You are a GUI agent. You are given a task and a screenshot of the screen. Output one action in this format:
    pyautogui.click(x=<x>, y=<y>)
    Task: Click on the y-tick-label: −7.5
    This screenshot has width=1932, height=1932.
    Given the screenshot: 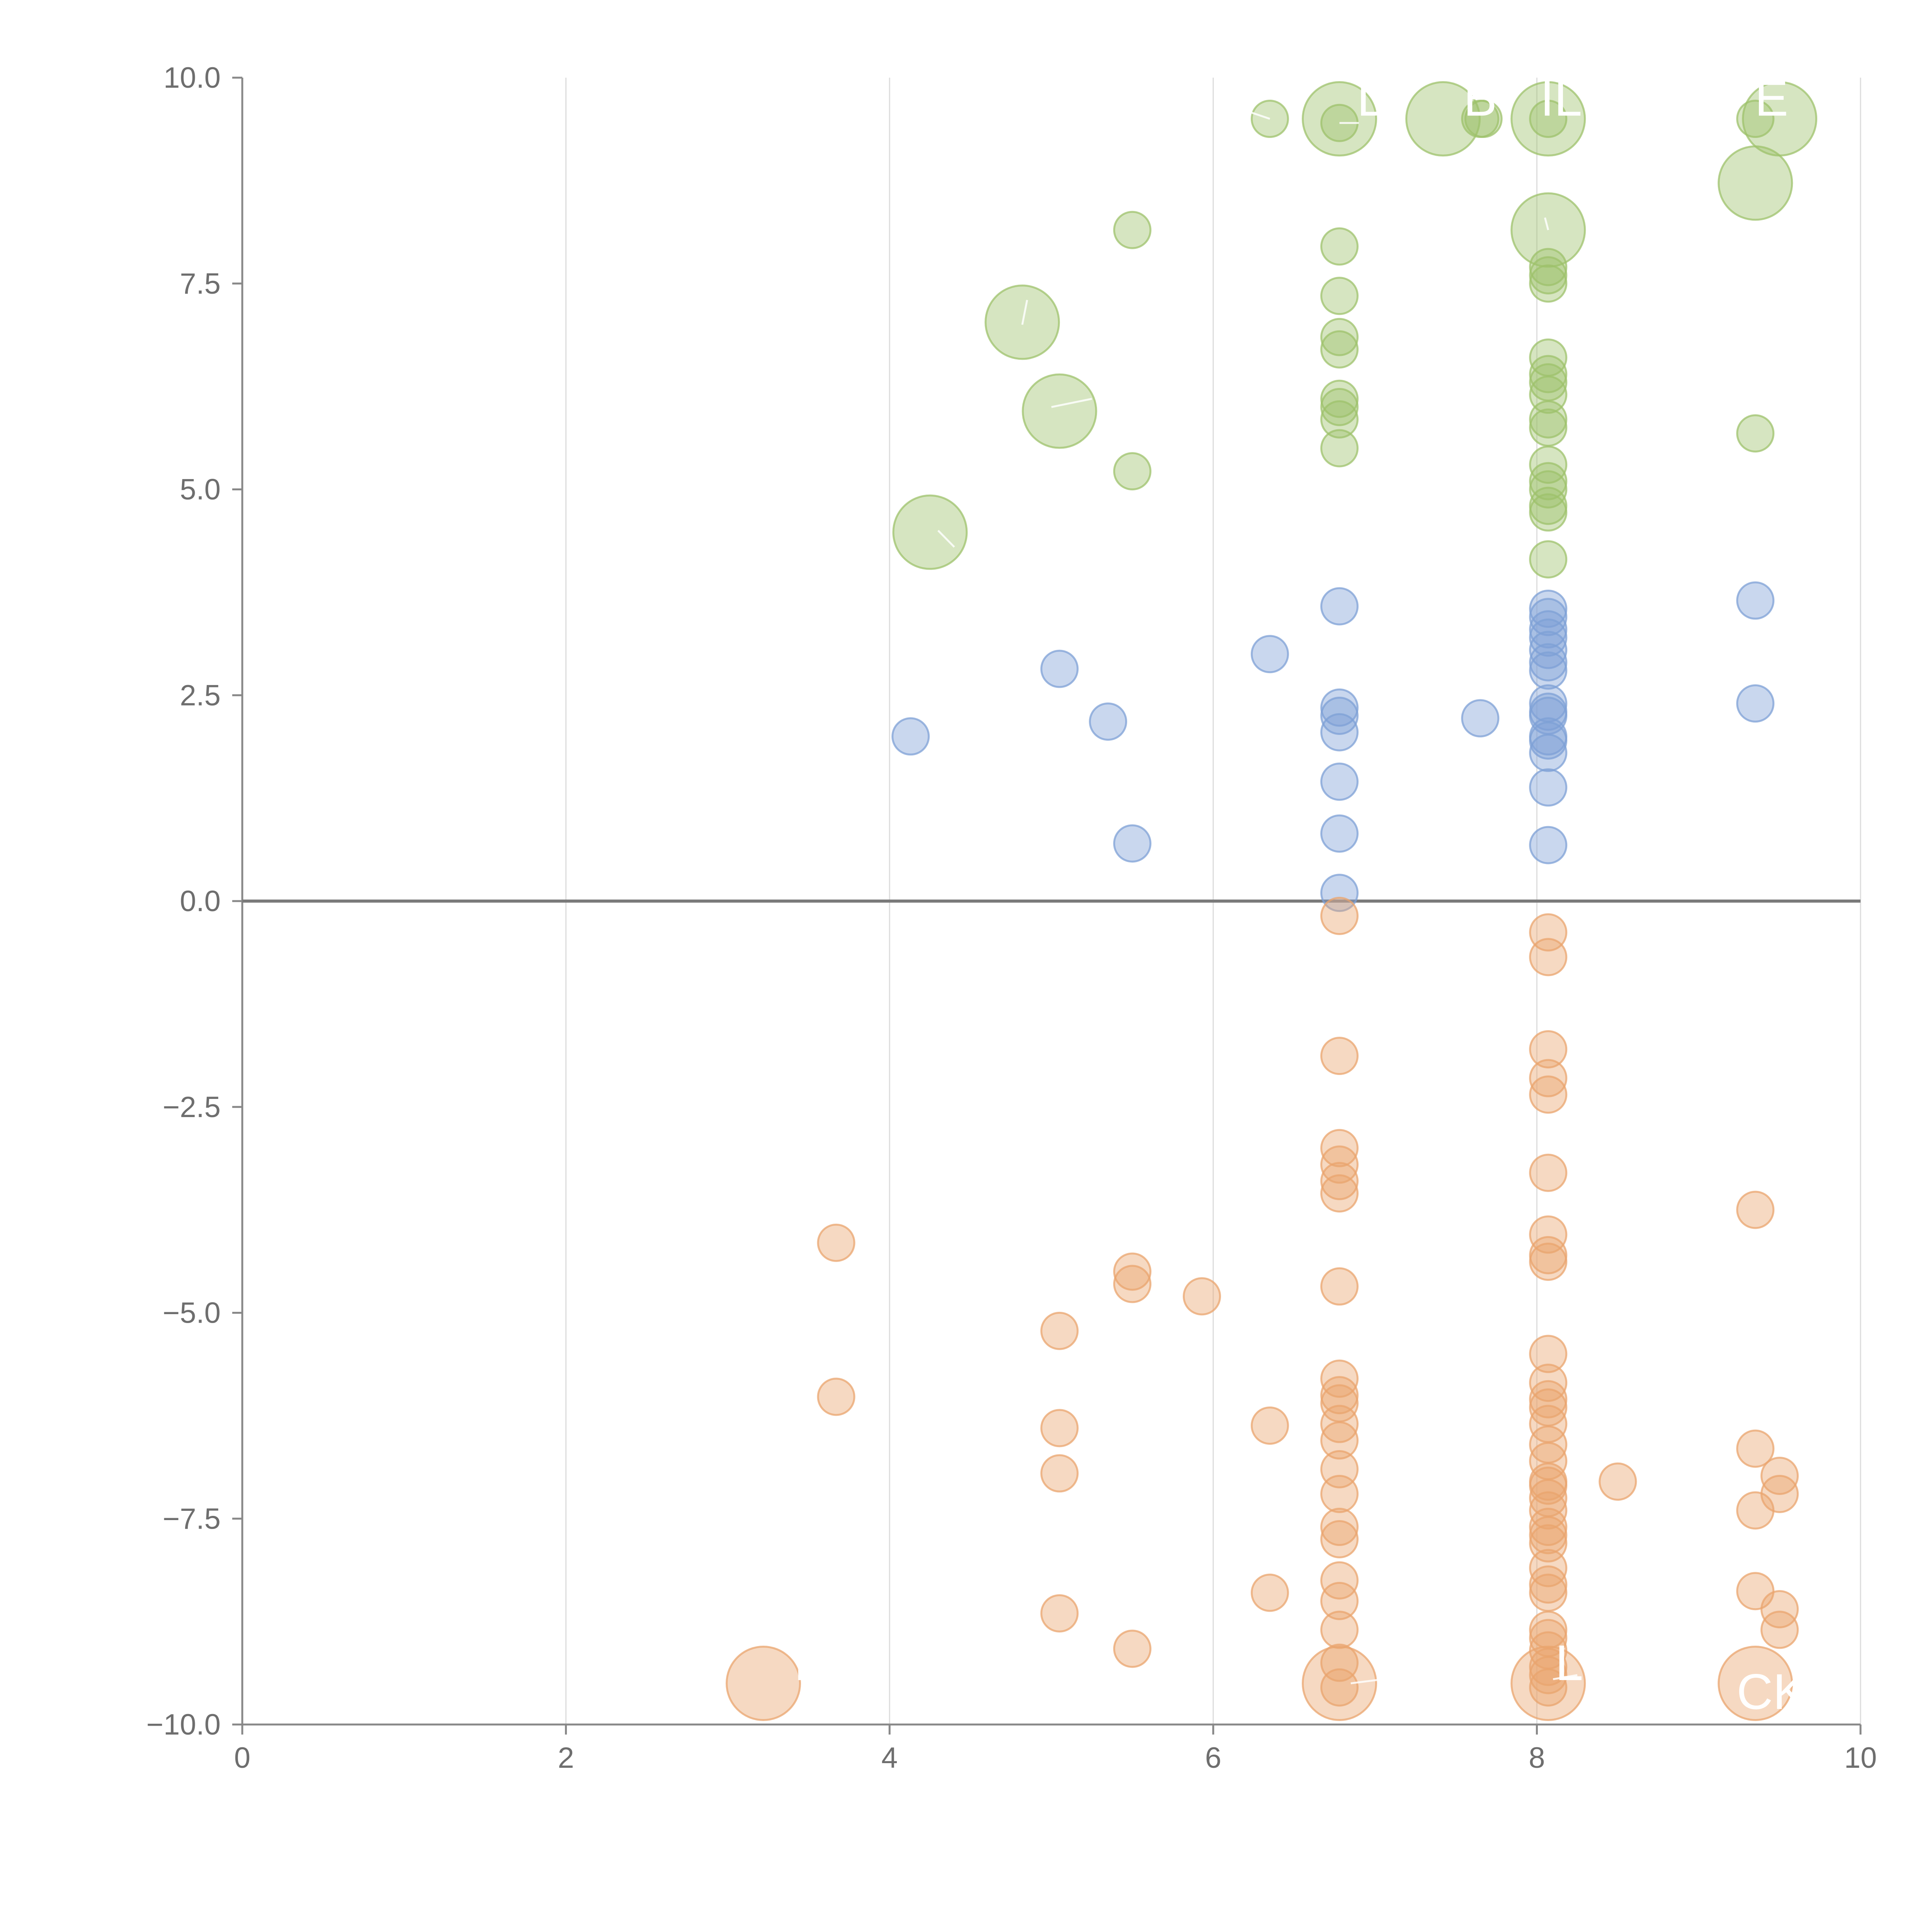 What is the action you would take?
    pyautogui.click(x=192, y=1518)
    